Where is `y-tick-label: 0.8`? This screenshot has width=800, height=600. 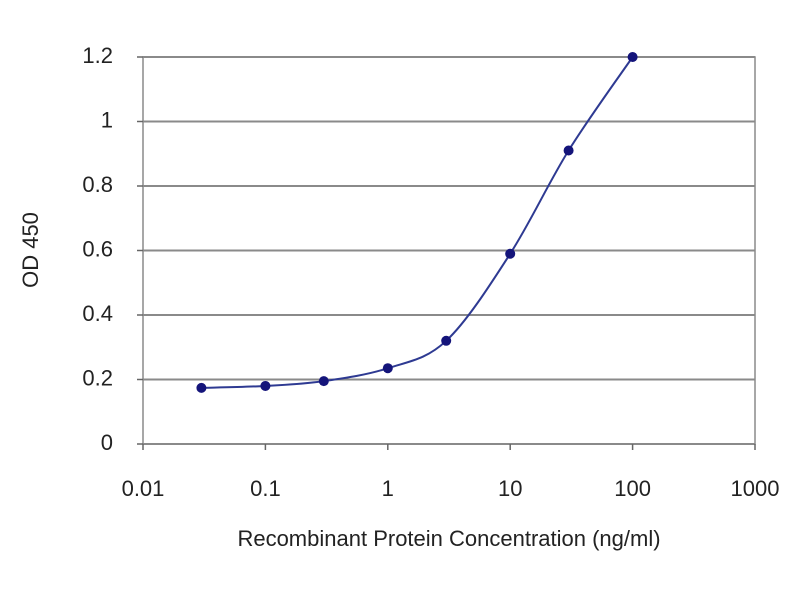 y-tick-label: 0.8 is located at coordinates (97, 184).